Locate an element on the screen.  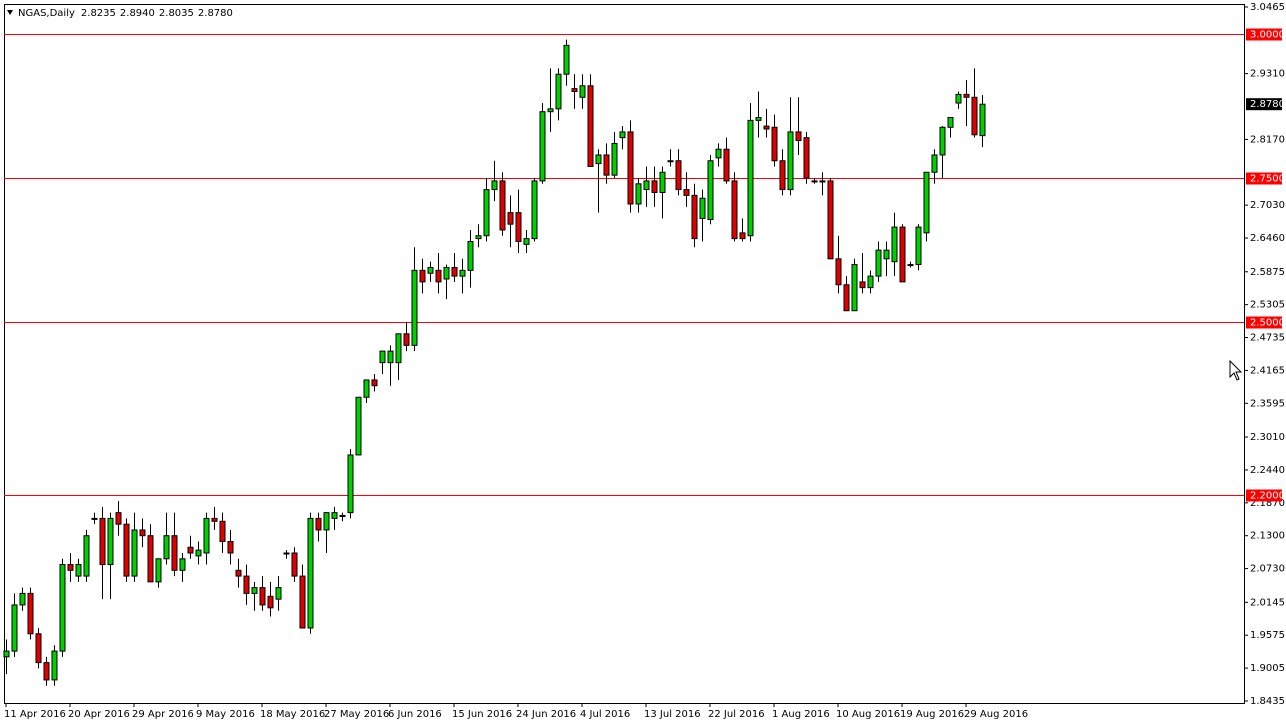
y-tick-label: 2.6460 is located at coordinates (1267, 238).